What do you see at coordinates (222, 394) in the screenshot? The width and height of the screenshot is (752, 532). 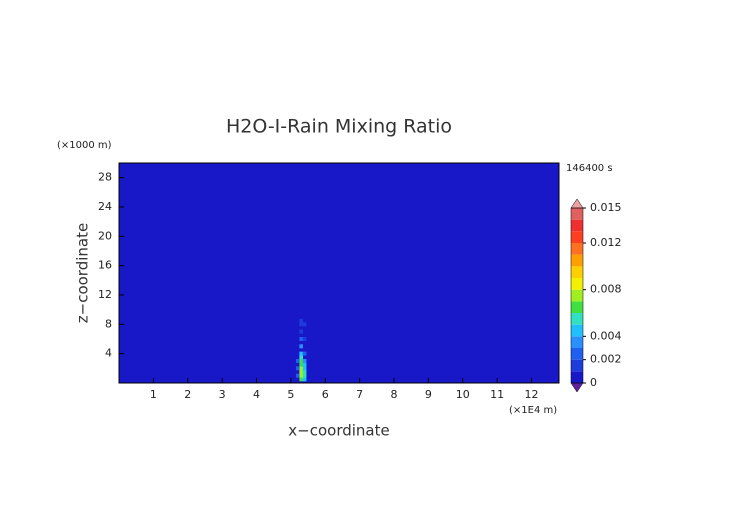 I see `x-tick-label: 3` at bounding box center [222, 394].